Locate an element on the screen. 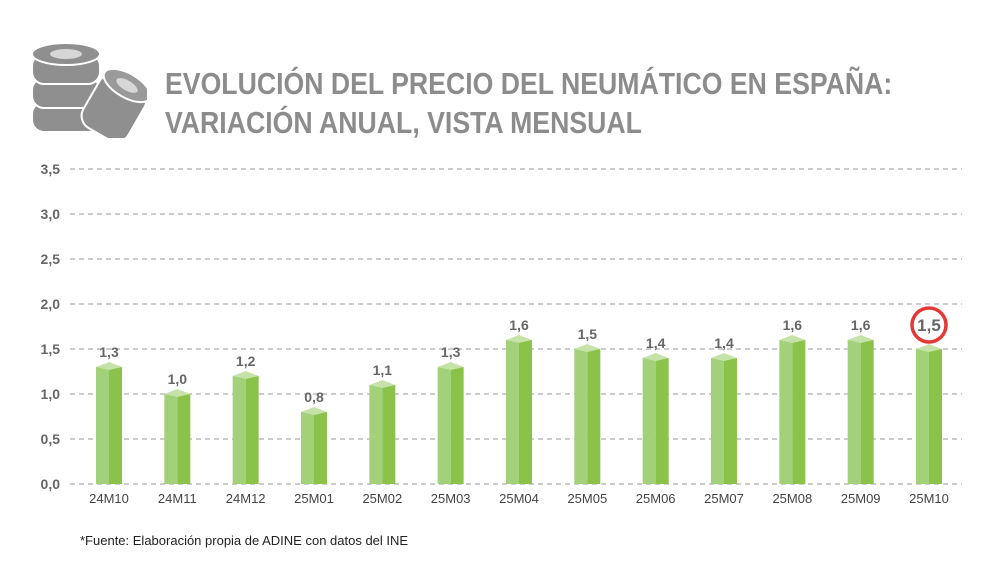  x-tick-label: 25M05 is located at coordinates (587, 498).